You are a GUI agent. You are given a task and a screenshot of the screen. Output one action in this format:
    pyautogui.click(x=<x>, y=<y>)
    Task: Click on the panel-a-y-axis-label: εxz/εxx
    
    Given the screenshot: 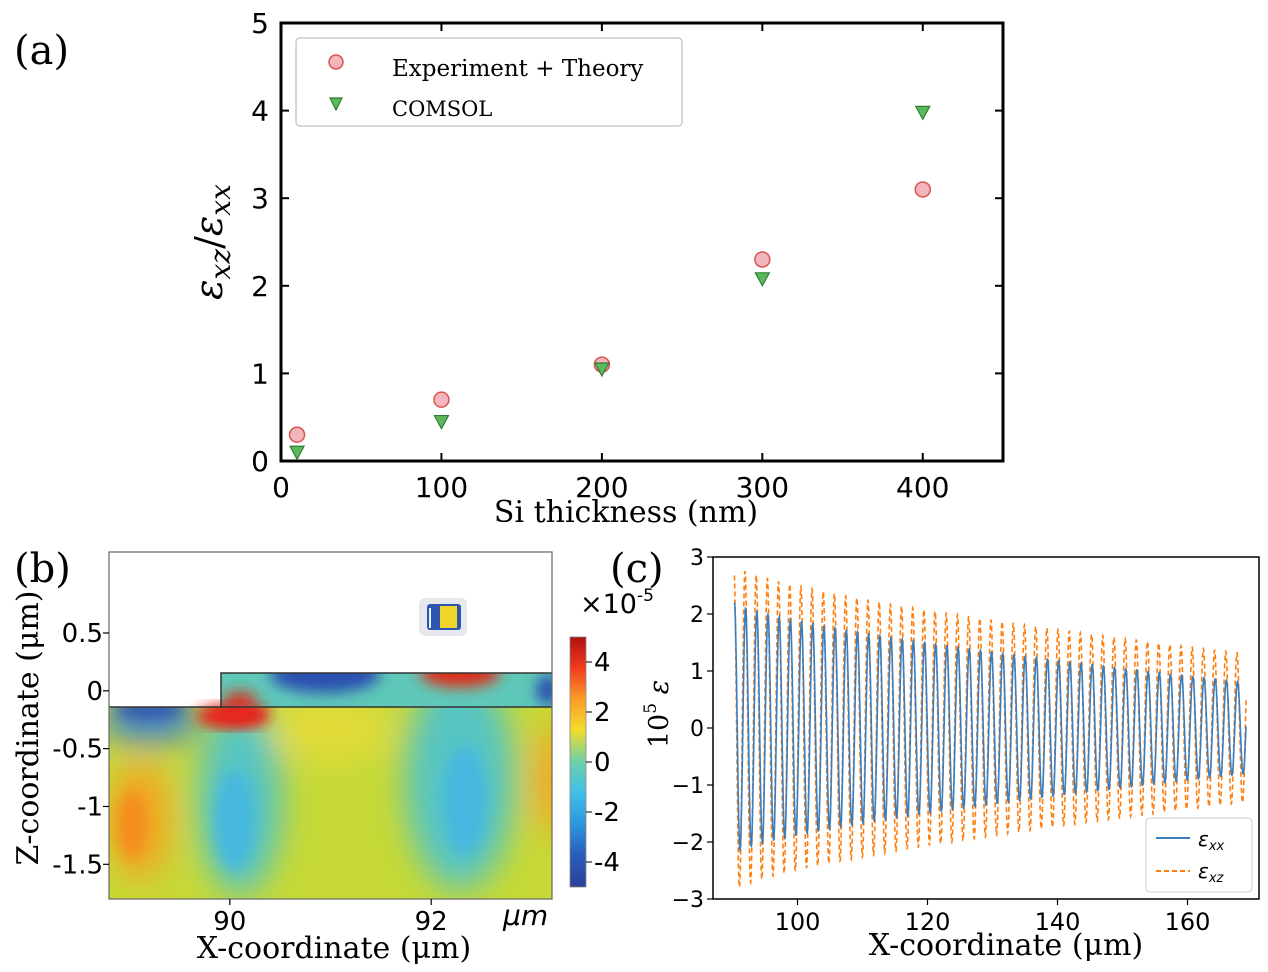 What is the action you would take?
    pyautogui.click(x=212, y=242)
    